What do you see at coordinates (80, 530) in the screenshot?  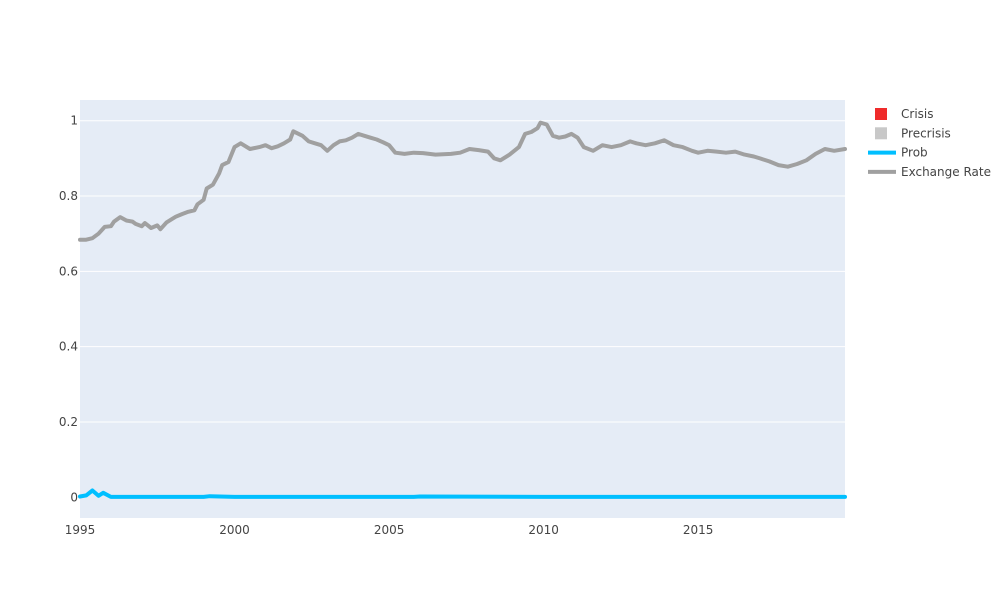 I see `x-tick-label: 1995` at bounding box center [80, 530].